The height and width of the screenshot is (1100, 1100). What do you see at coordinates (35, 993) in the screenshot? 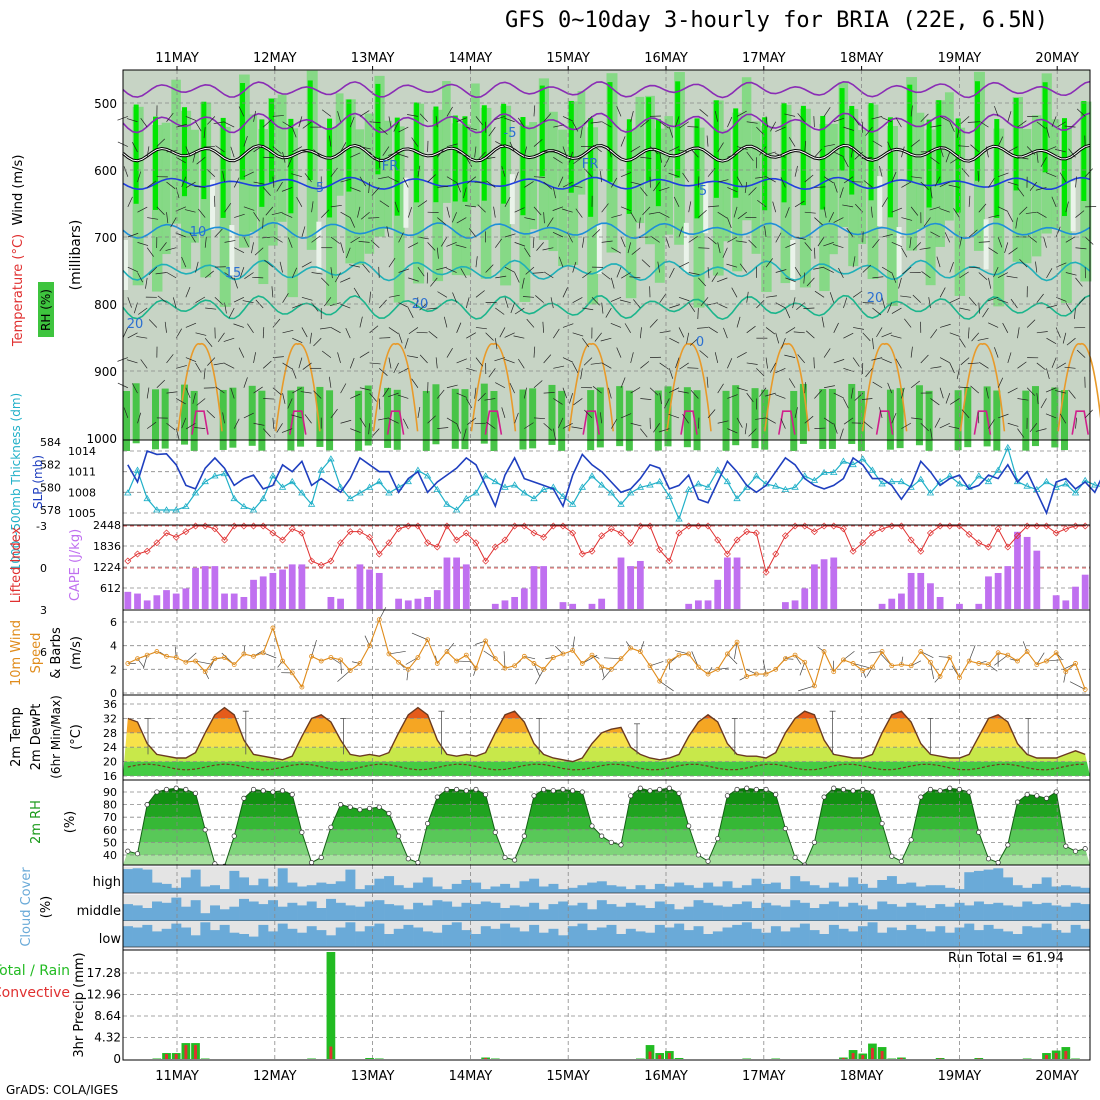
I see `convective-side-label: Convective` at bounding box center [35, 993].